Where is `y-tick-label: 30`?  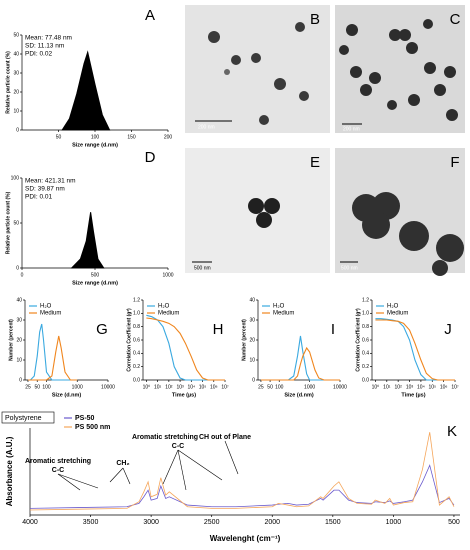 y-tick-label: 30 is located at coordinates (16, 73).